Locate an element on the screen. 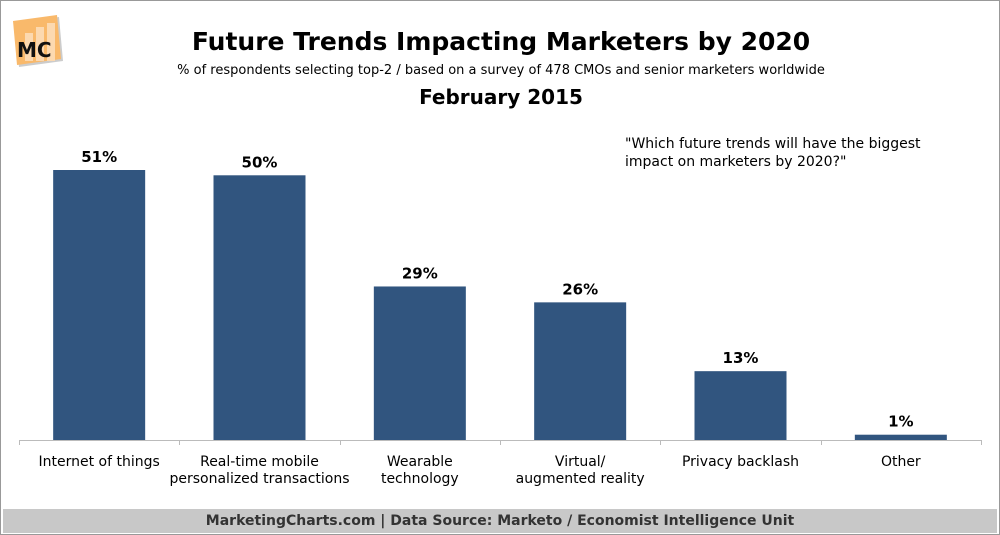  data-label: 13% is located at coordinates (741, 358).